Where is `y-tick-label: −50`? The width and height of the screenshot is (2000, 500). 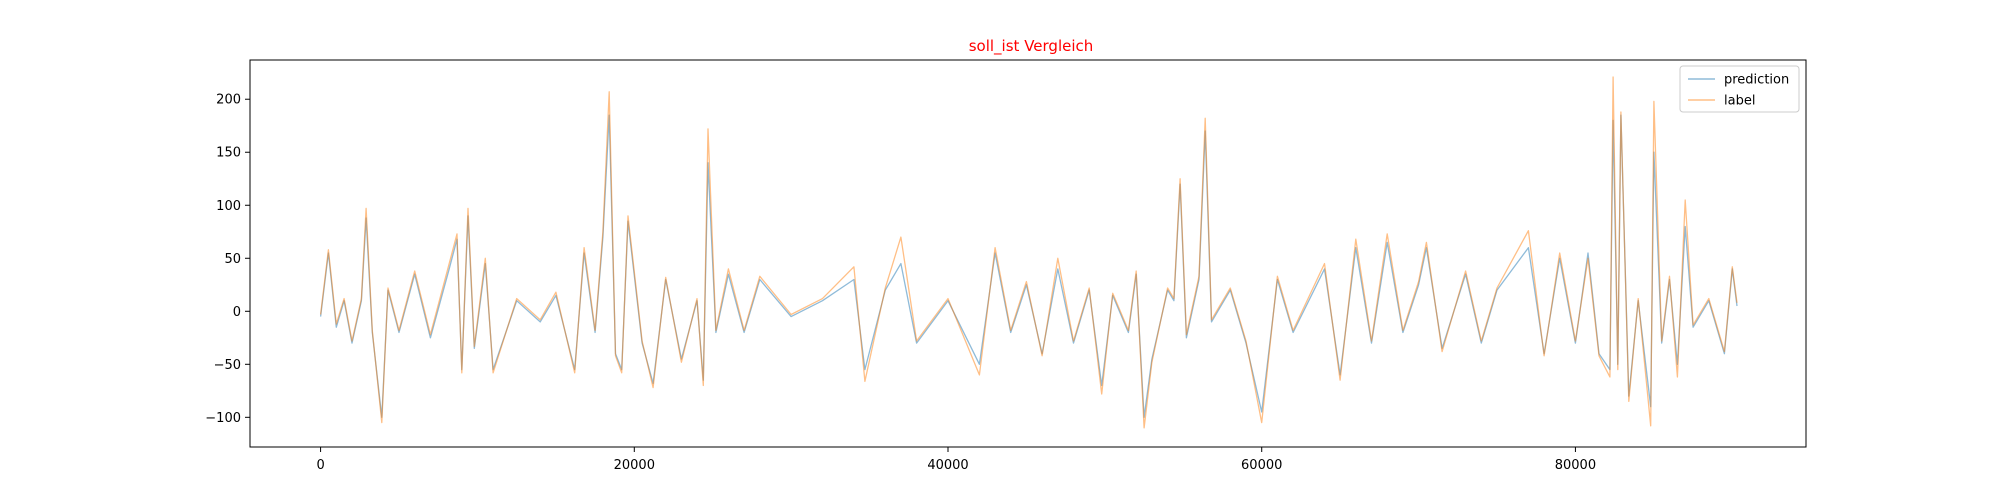
y-tick-label: −50 is located at coordinates (227, 365).